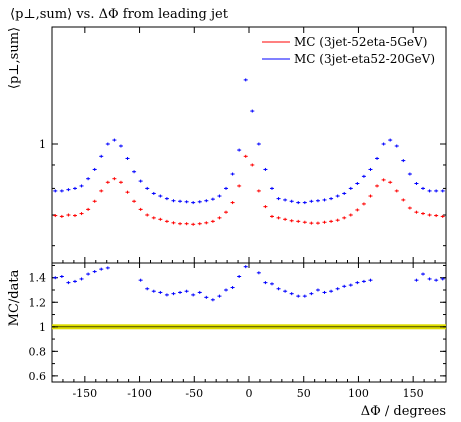 Image resolution: width=461 pixels, height=422 pixels. What do you see at coordinates (249, 283) in the screenshot?
I see `ratio-data-markers` at bounding box center [249, 283].